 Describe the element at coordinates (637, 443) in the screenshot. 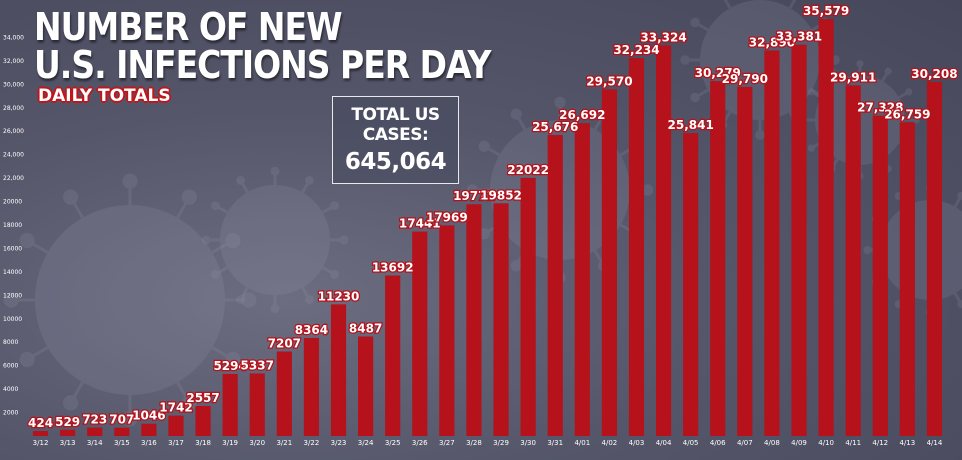

I see `x-tick-label: 4/03` at that location.